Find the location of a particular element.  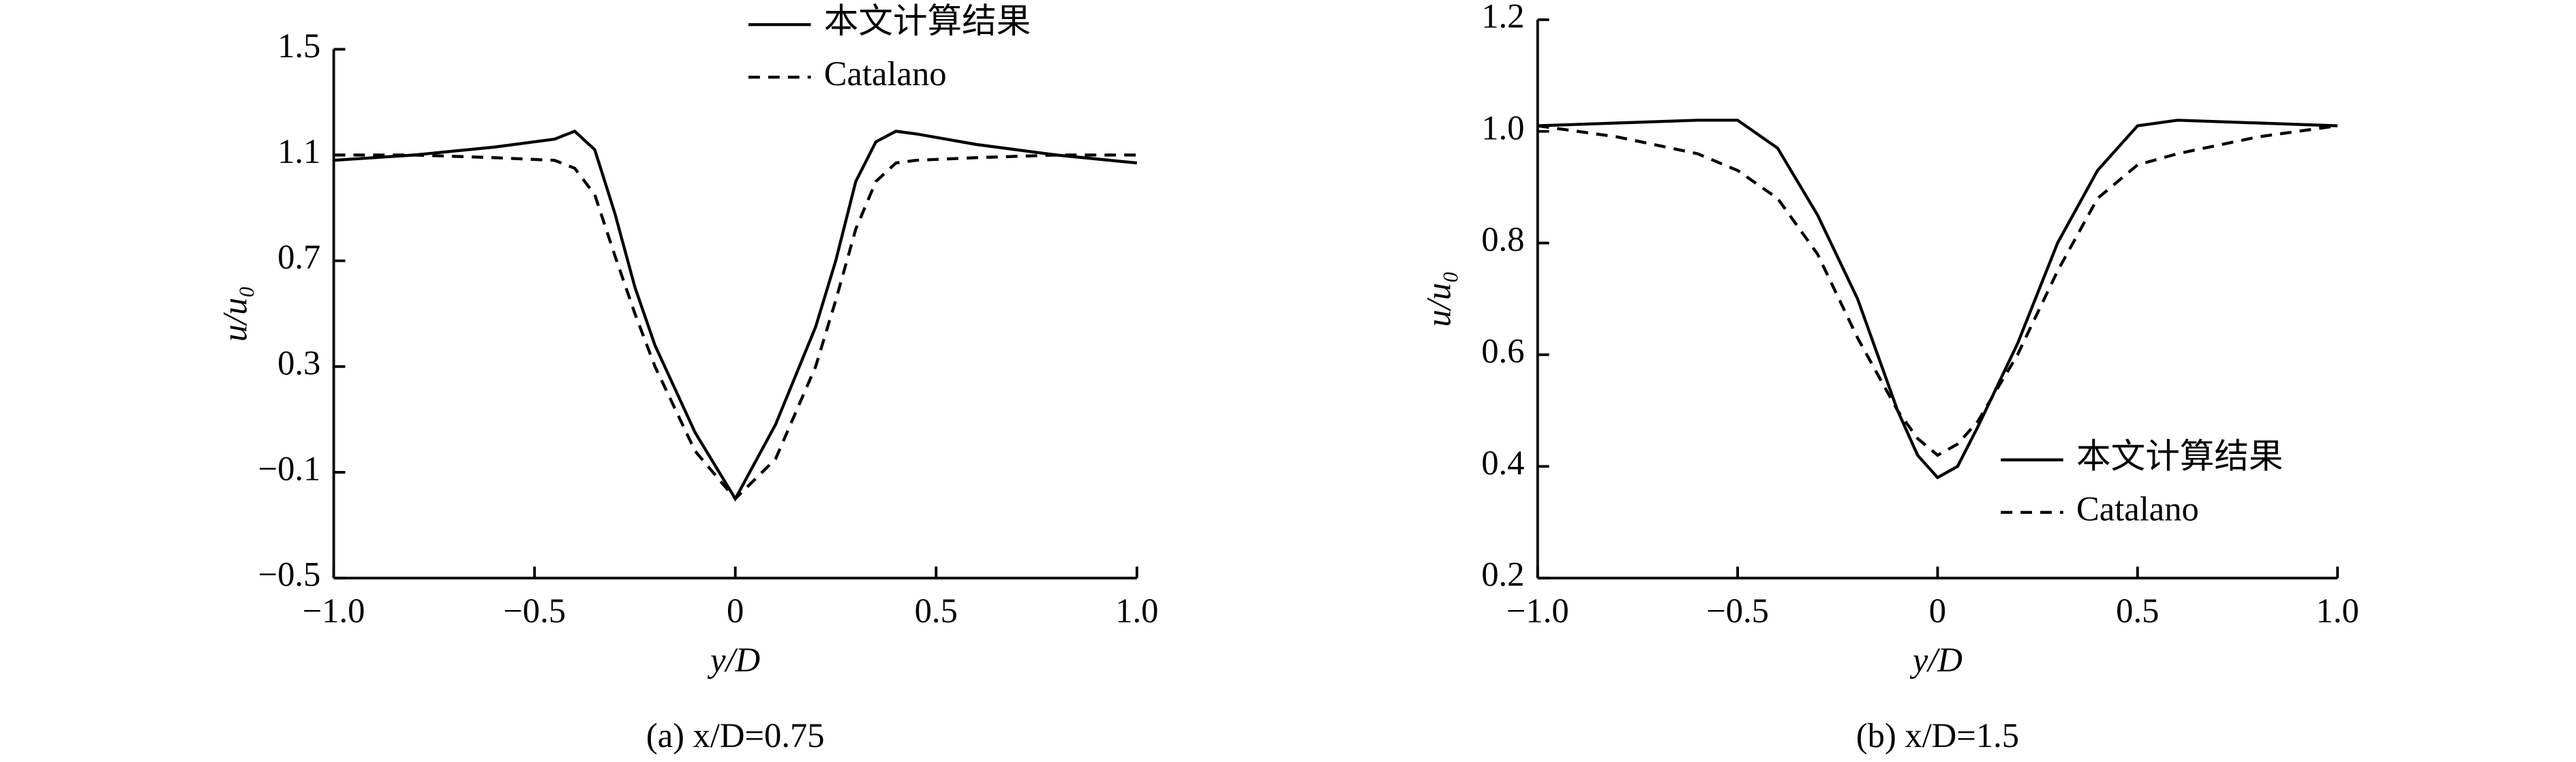

y-tick-label: 0.2 is located at coordinates (1502, 574).